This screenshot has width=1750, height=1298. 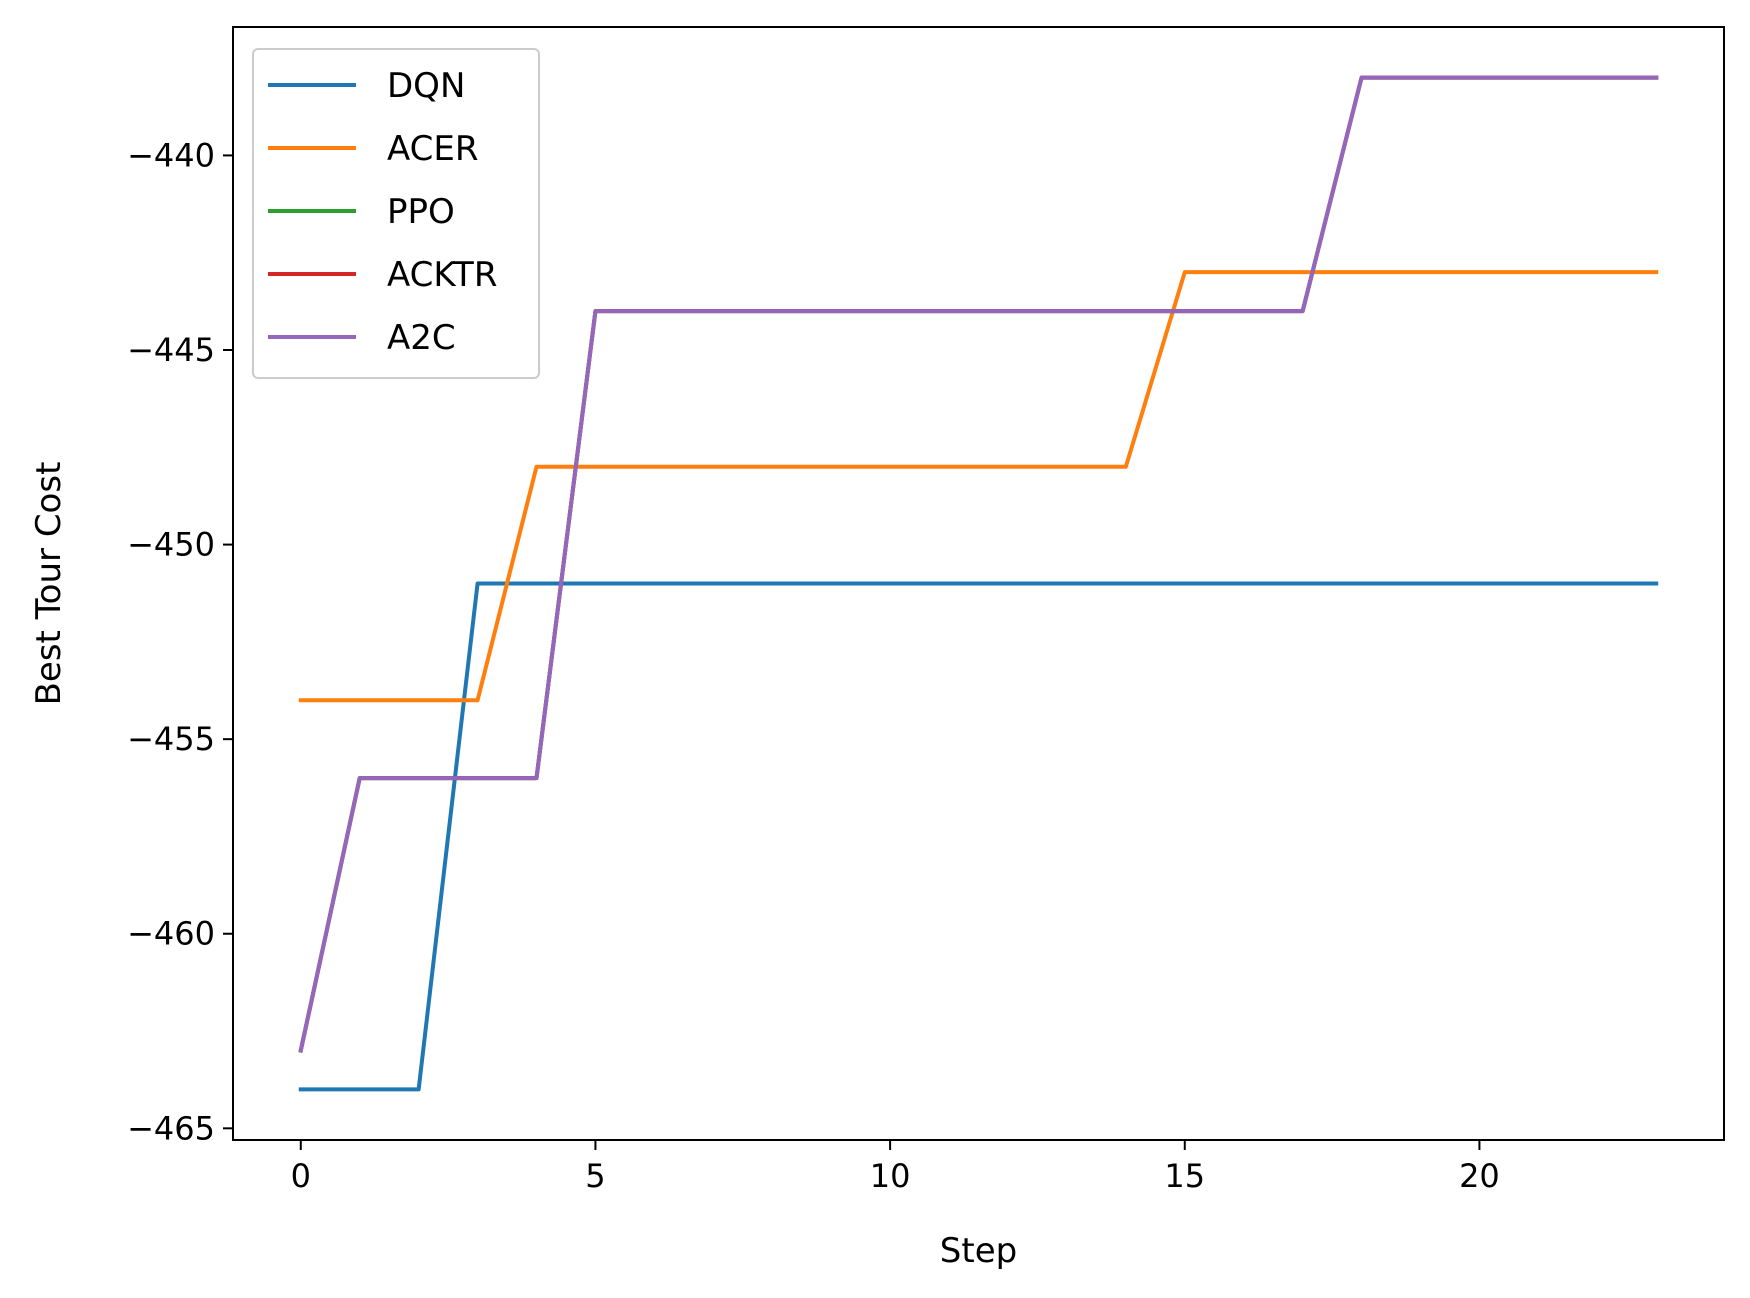 What do you see at coordinates (171, 545) in the screenshot?
I see `y-tick-label: −450` at bounding box center [171, 545].